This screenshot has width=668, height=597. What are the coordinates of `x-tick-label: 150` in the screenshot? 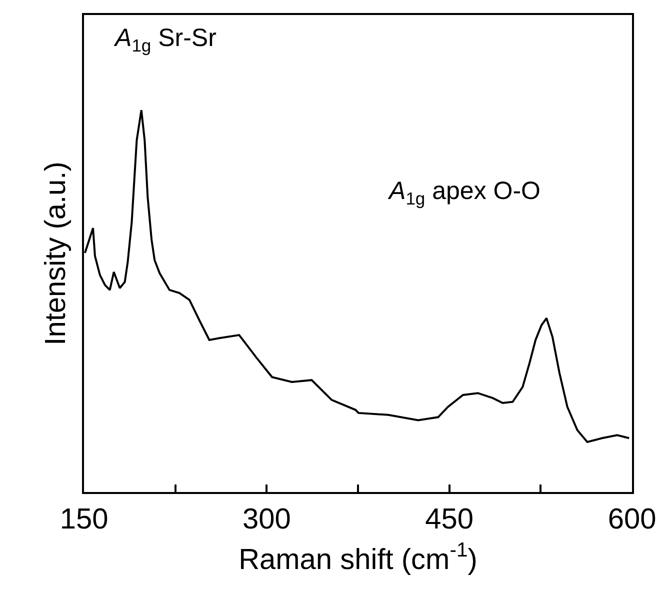 It's located at (84, 520).